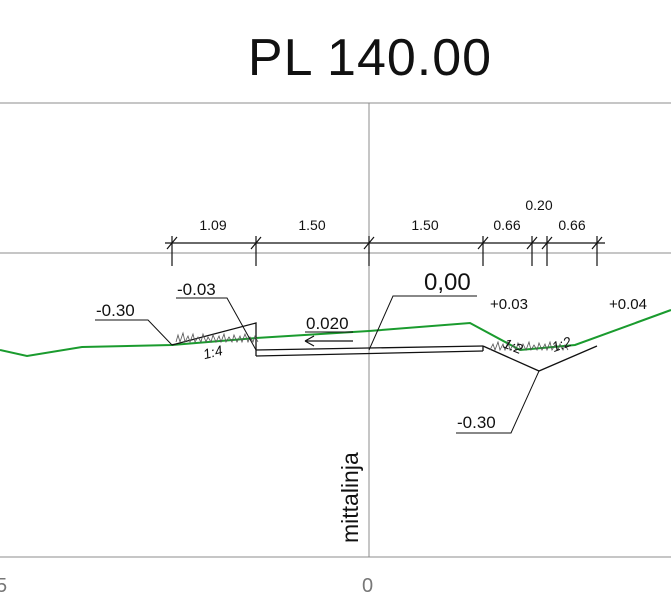 This screenshot has width=671, height=604. Describe the element at coordinates (424, 225) in the screenshot. I see `dim-label-3: 1.50` at that location.